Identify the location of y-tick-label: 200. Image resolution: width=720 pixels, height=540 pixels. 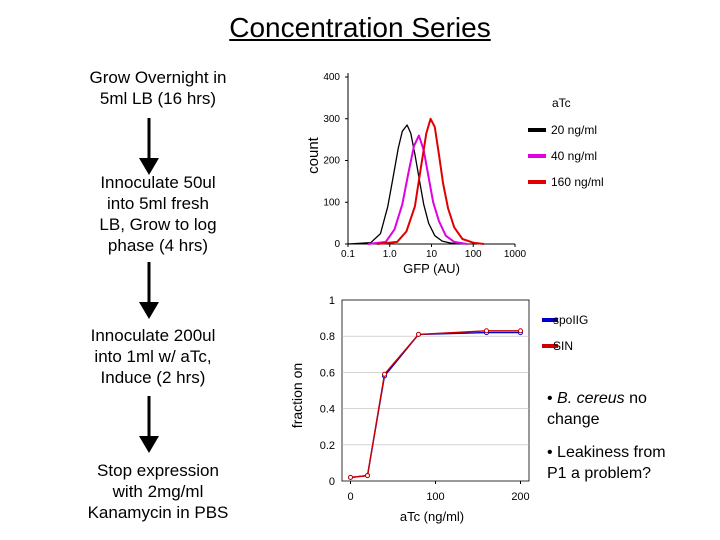
(331, 161).